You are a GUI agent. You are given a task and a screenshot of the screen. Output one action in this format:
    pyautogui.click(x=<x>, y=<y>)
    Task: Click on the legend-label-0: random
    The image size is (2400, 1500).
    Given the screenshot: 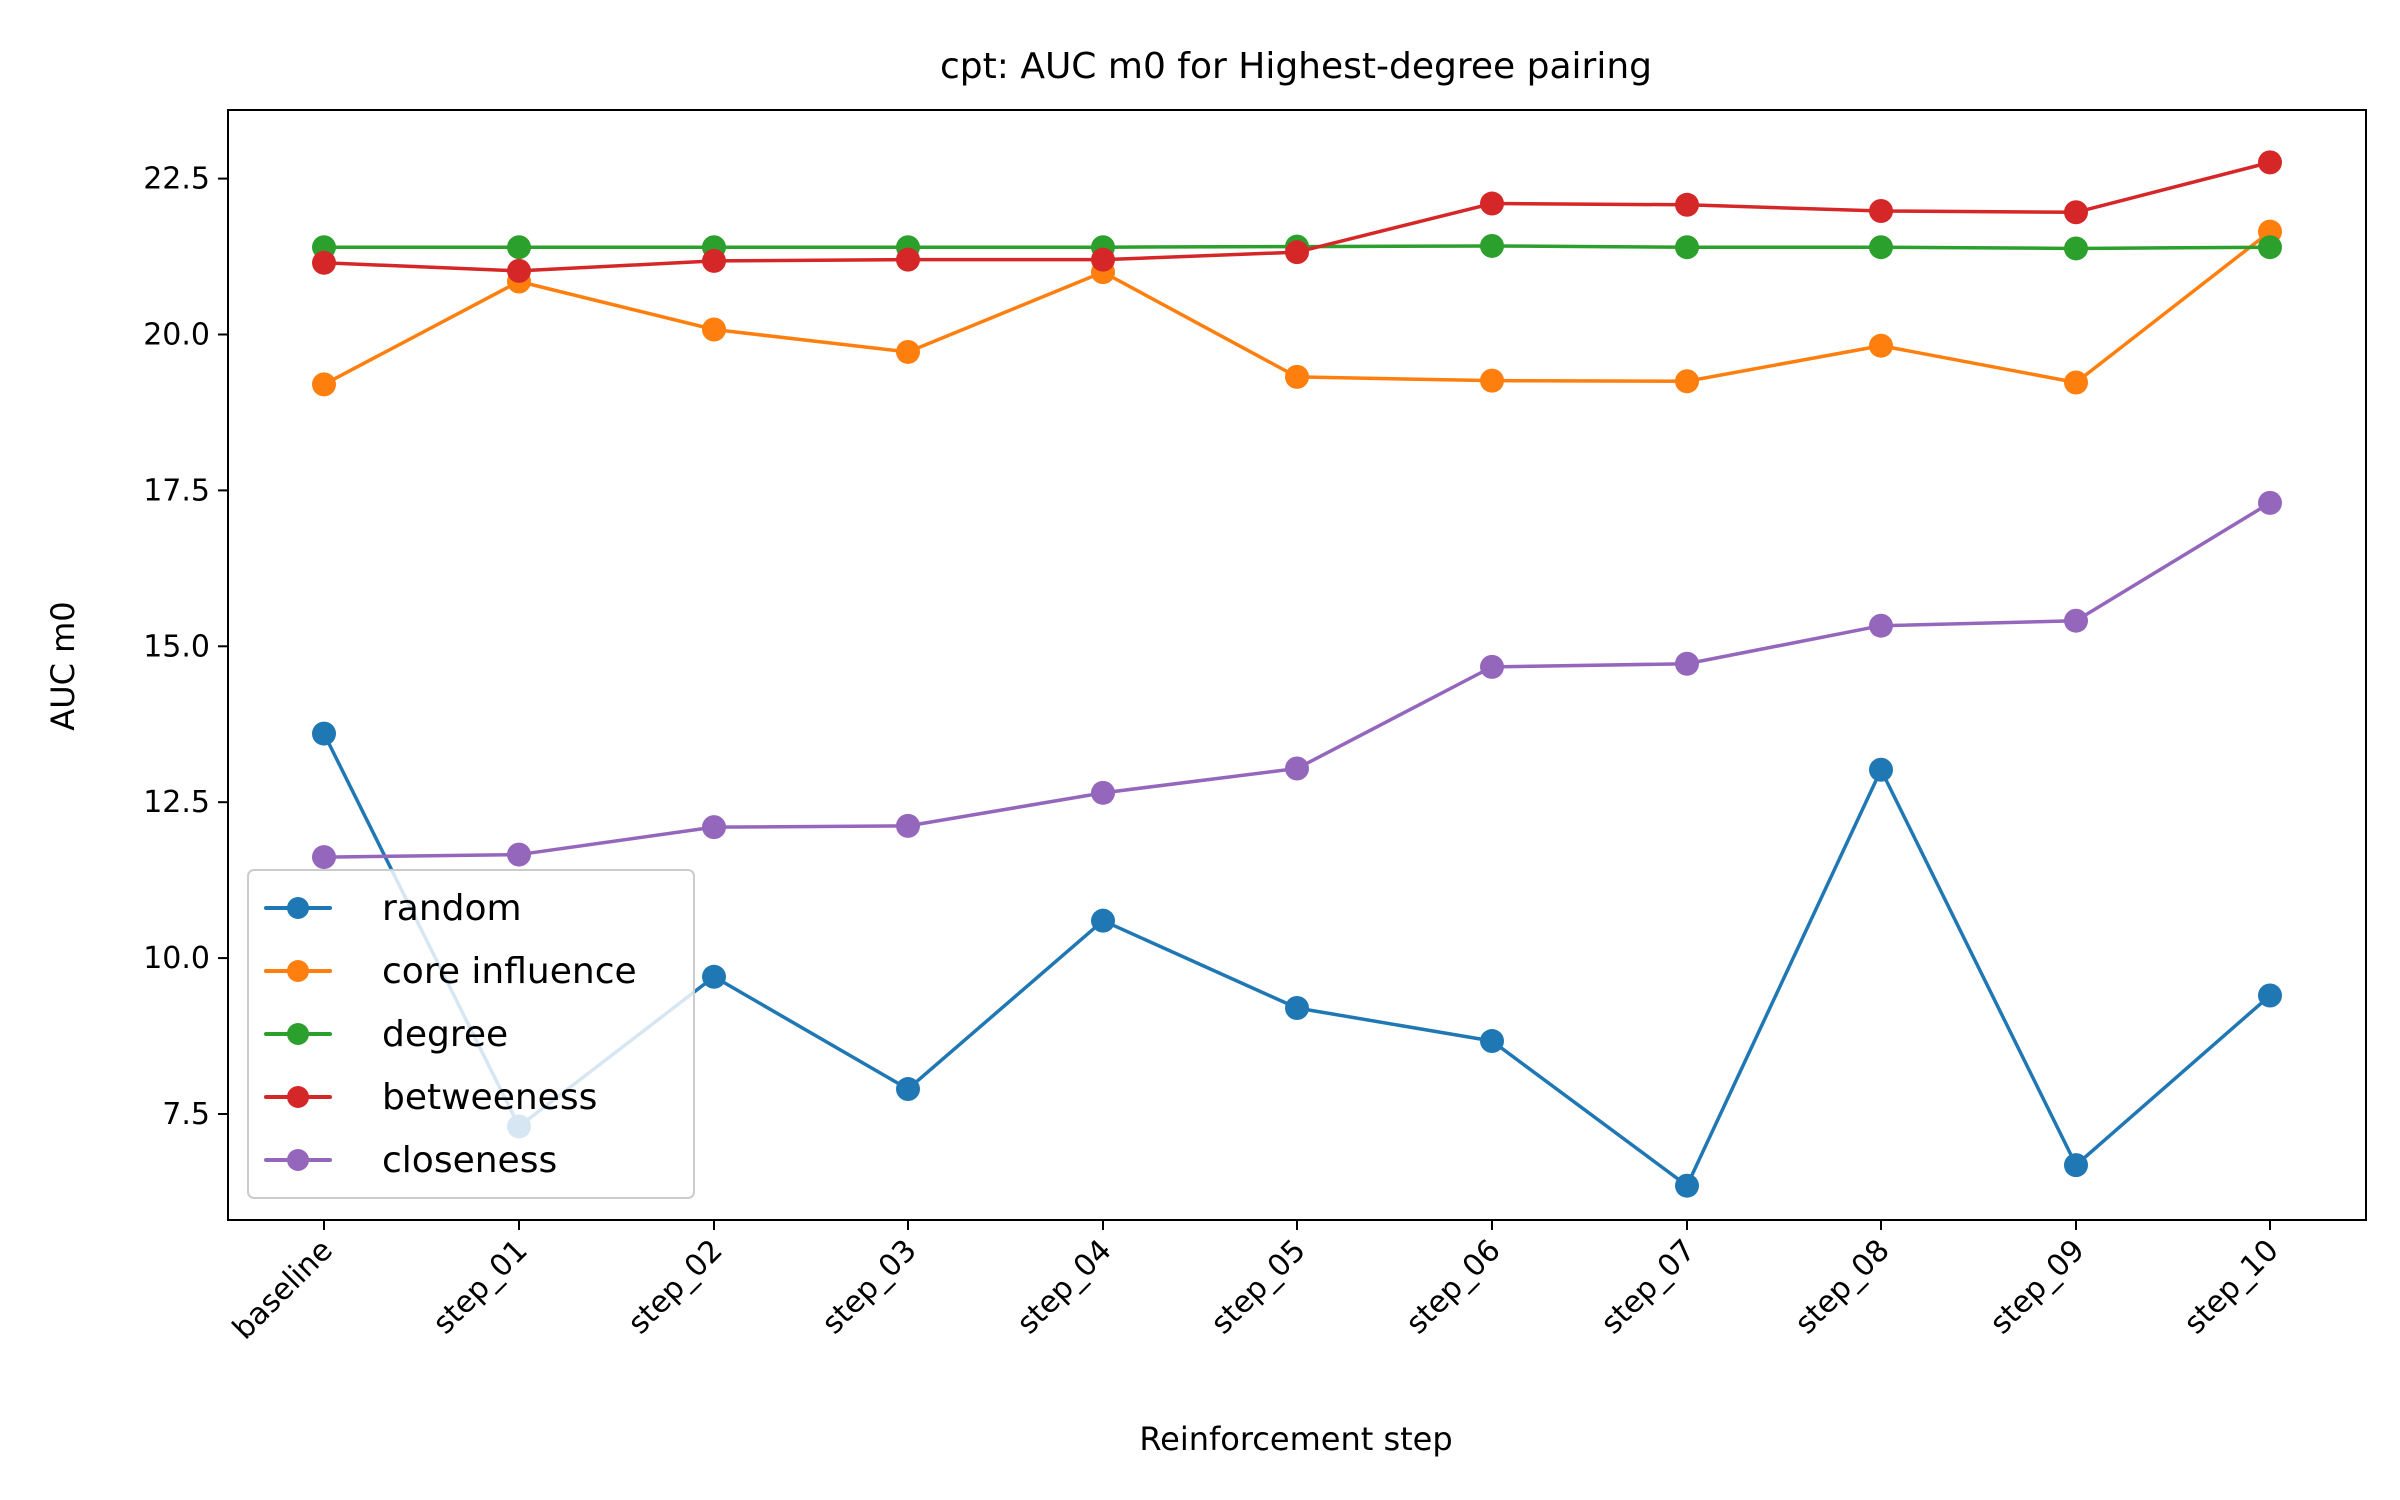 What is the action you would take?
    pyautogui.click(x=452, y=908)
    